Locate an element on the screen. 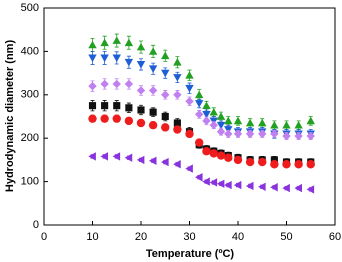 This screenshot has height=262, width=342. y-tick-label: 0 is located at coordinates (36, 225).